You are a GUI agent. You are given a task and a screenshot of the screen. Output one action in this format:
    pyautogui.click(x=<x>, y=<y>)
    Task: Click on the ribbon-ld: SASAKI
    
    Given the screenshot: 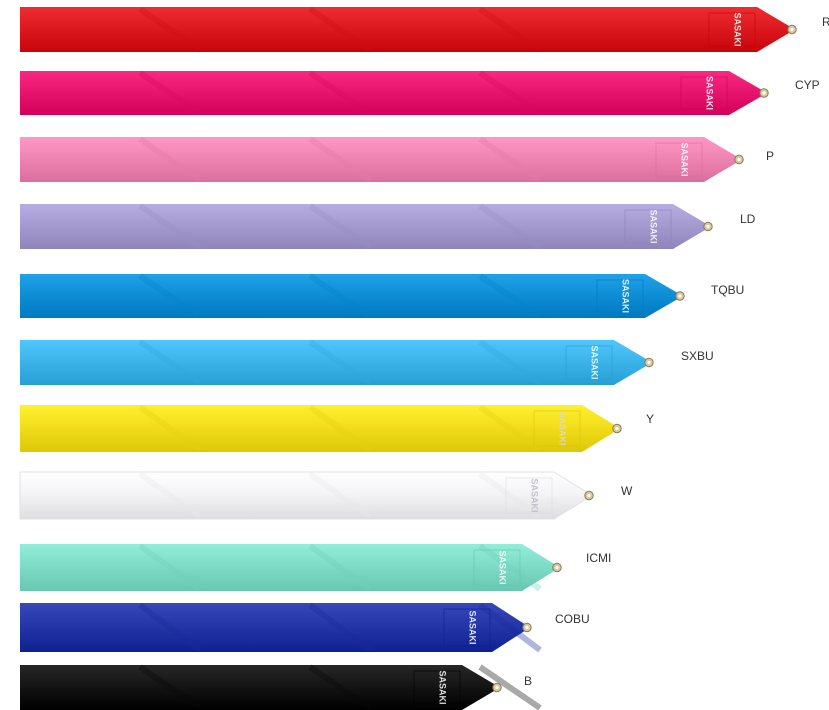 What is the action you would take?
    pyautogui.click(x=366, y=226)
    